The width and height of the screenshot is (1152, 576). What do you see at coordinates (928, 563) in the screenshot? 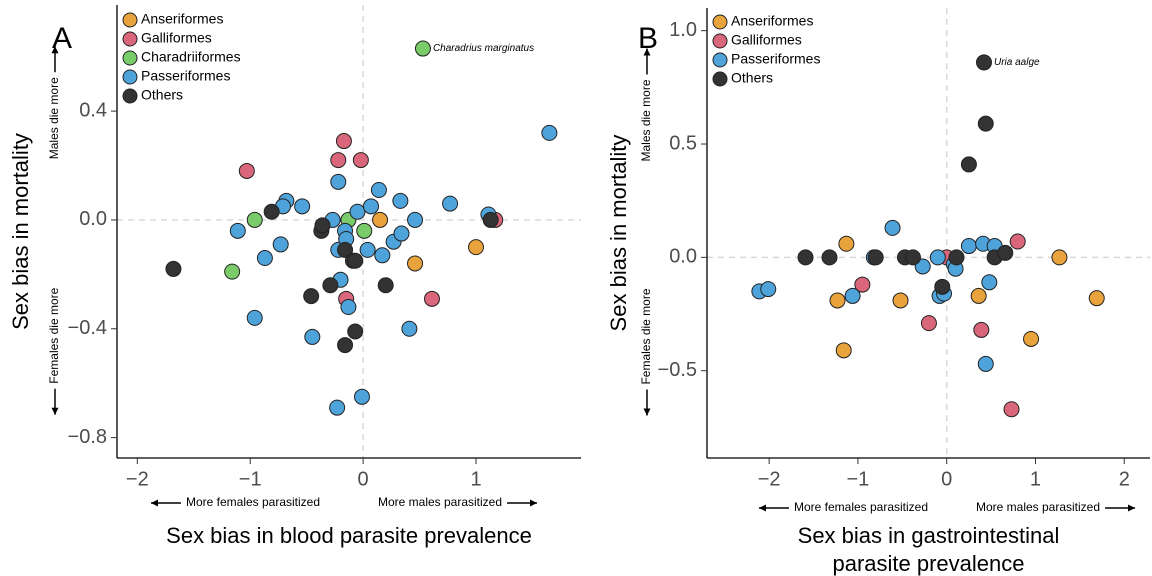
I see `x-axis-title: parasite prevalence` at bounding box center [928, 563].